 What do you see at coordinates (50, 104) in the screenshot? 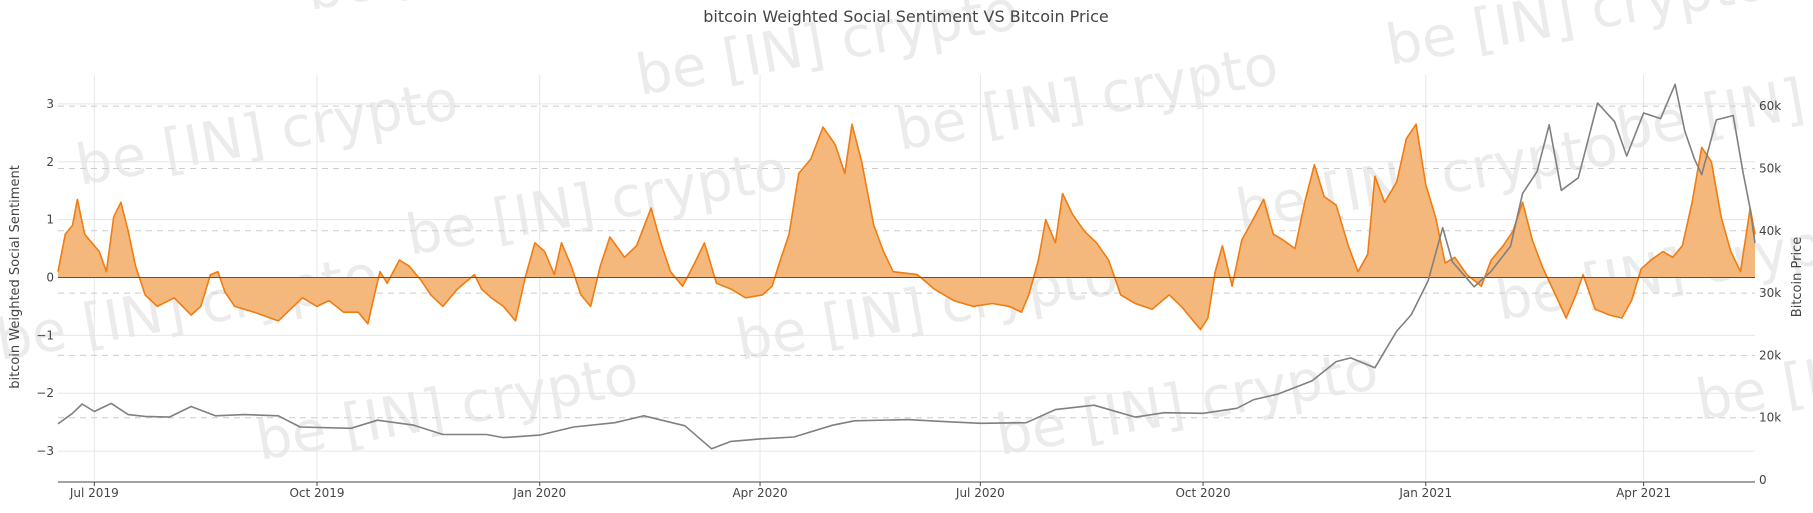
I see `left-tick-label: 3` at bounding box center [50, 104].